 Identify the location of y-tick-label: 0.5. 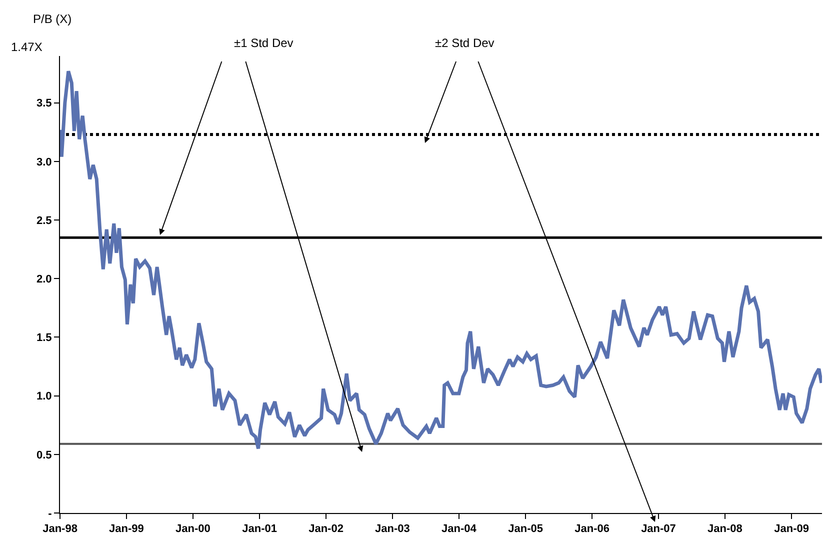
(44, 455).